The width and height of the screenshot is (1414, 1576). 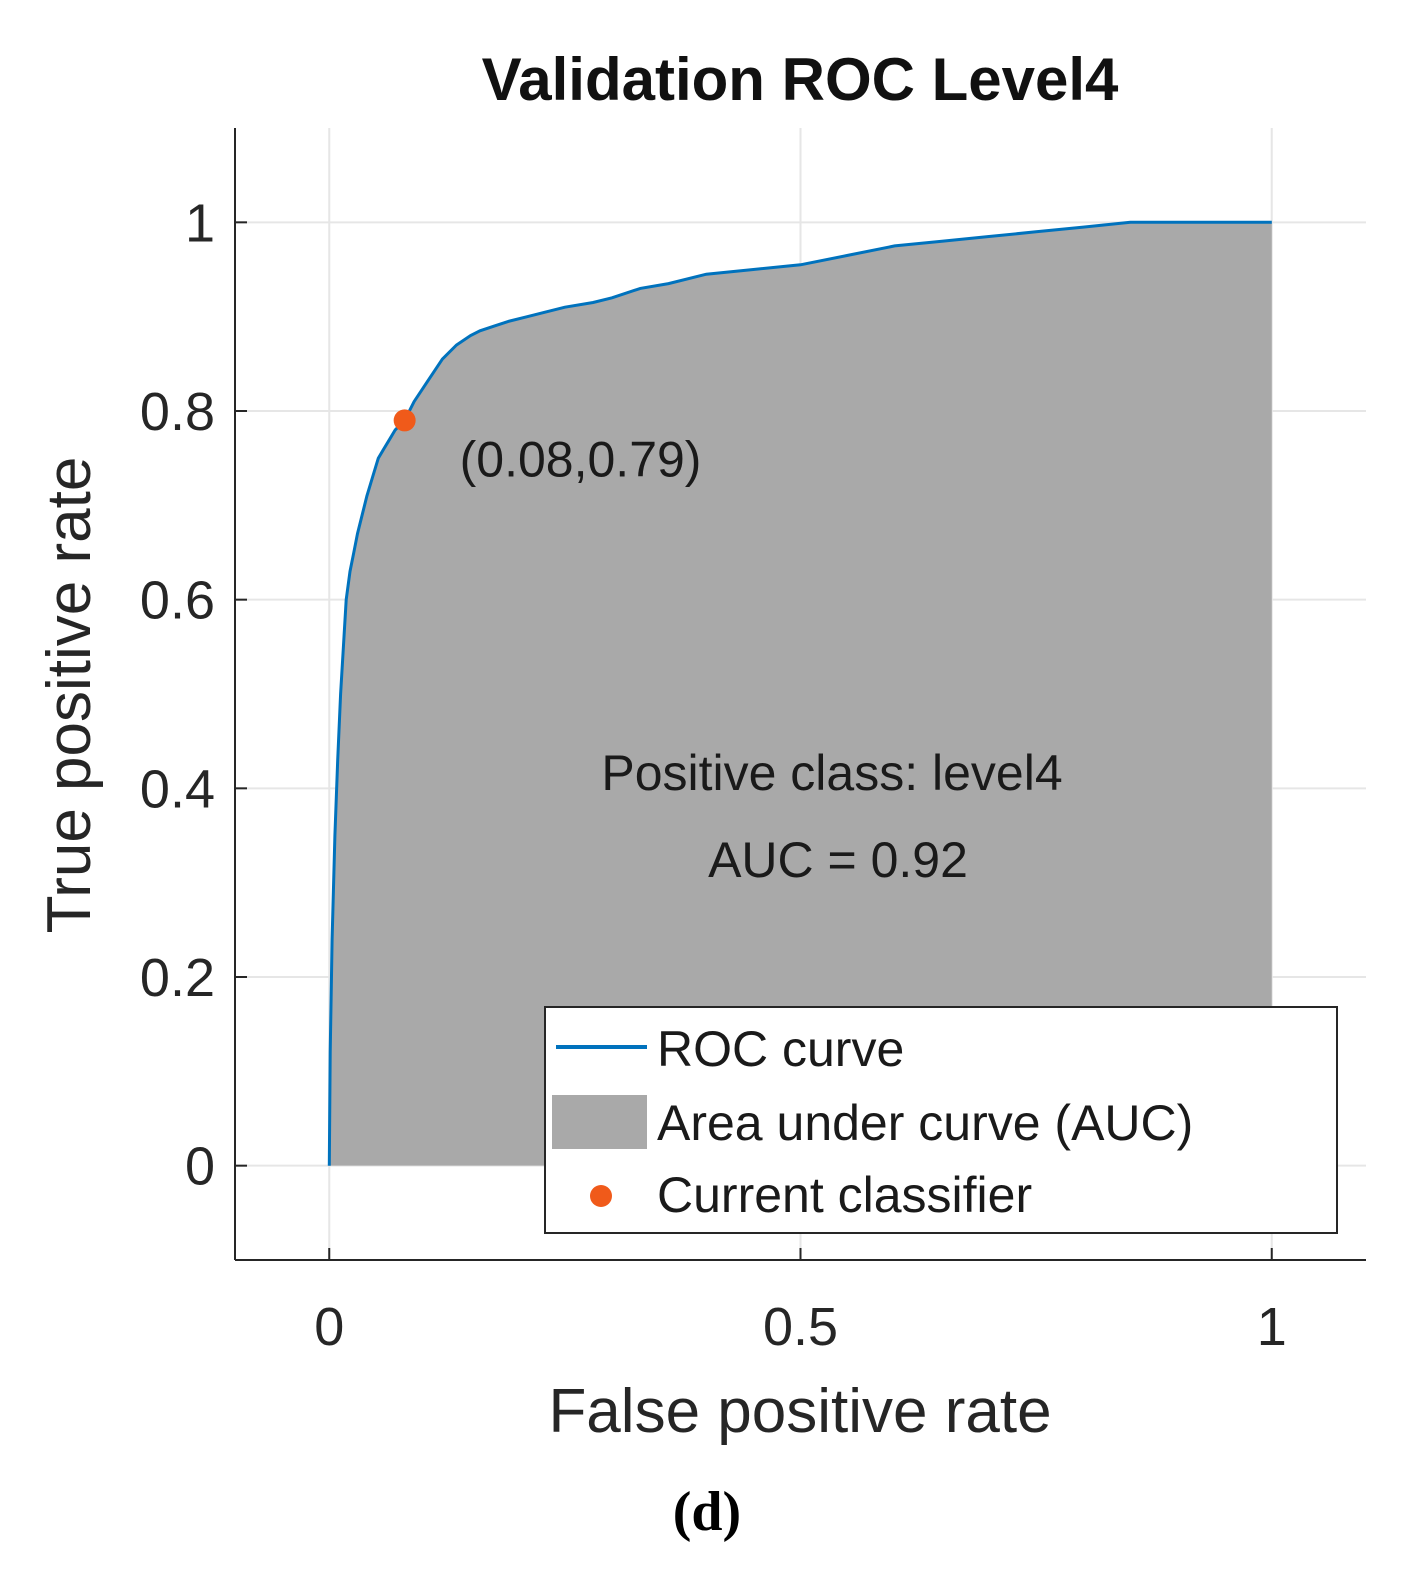 I want to click on x-tick-label: 0.5, so click(x=800, y=1327).